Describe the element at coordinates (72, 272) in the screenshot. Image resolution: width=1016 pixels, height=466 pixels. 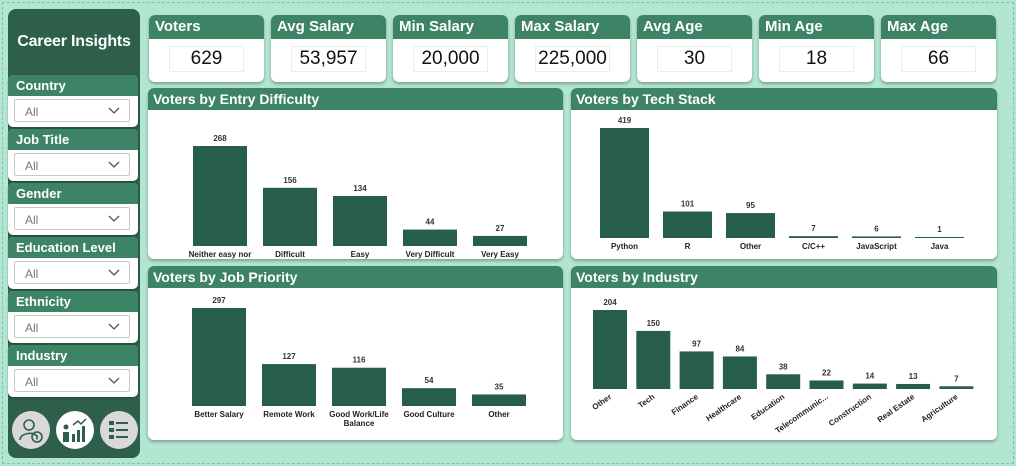
I see `education-level-dropdown: All` at that location.